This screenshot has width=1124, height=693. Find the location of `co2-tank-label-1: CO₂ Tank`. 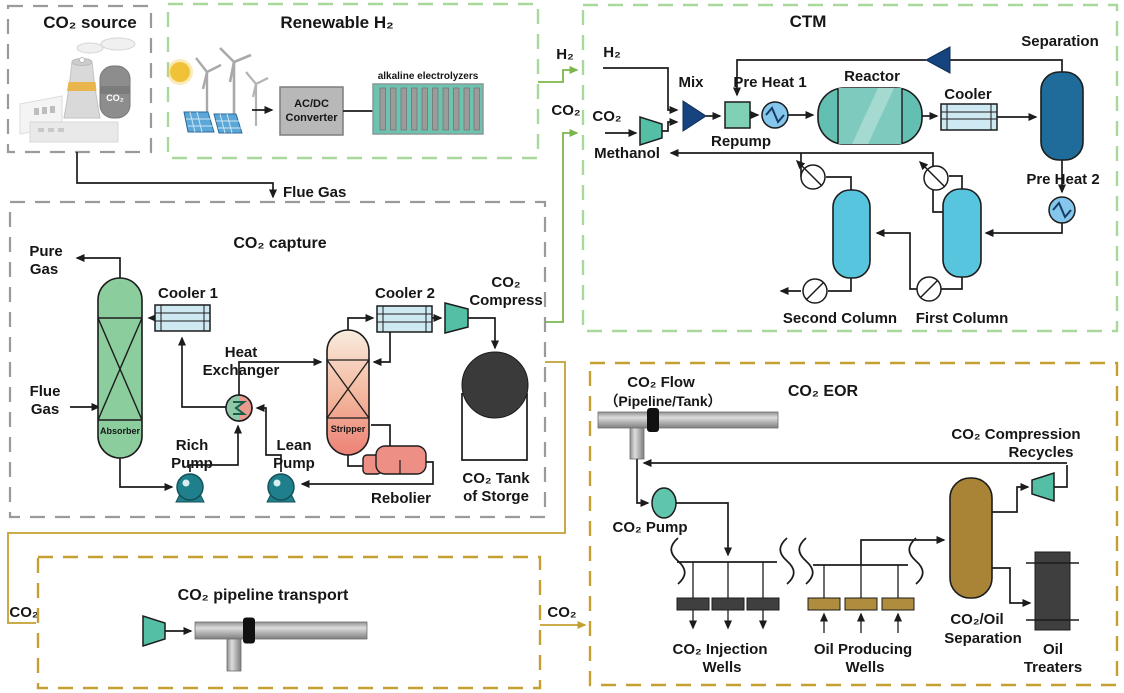

co2-tank-label-1: CO₂ Tank is located at coordinates (496, 478).